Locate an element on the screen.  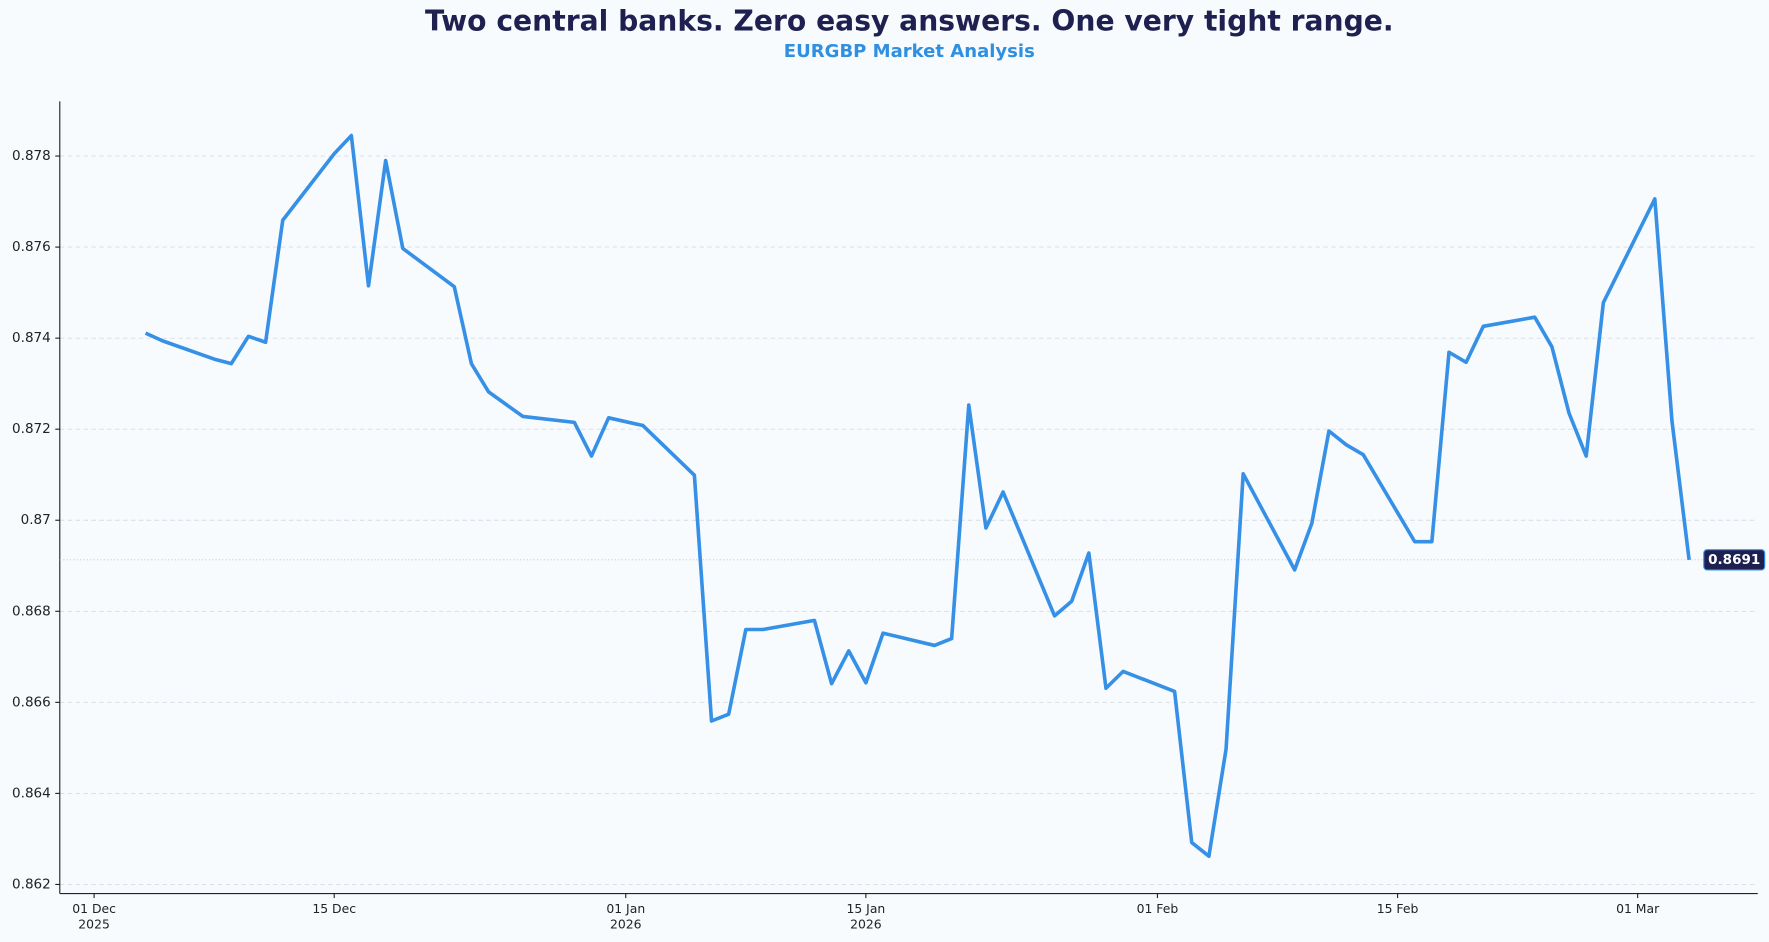
y-tick-label: 0.874 is located at coordinates (31, 338).